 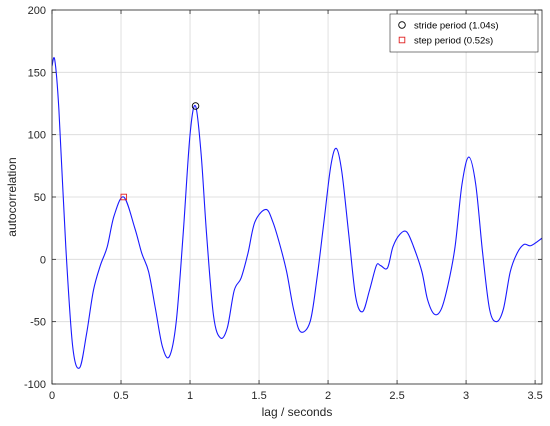 What do you see at coordinates (534, 396) in the screenshot?
I see `x-tick-label: 3.5` at bounding box center [534, 396].